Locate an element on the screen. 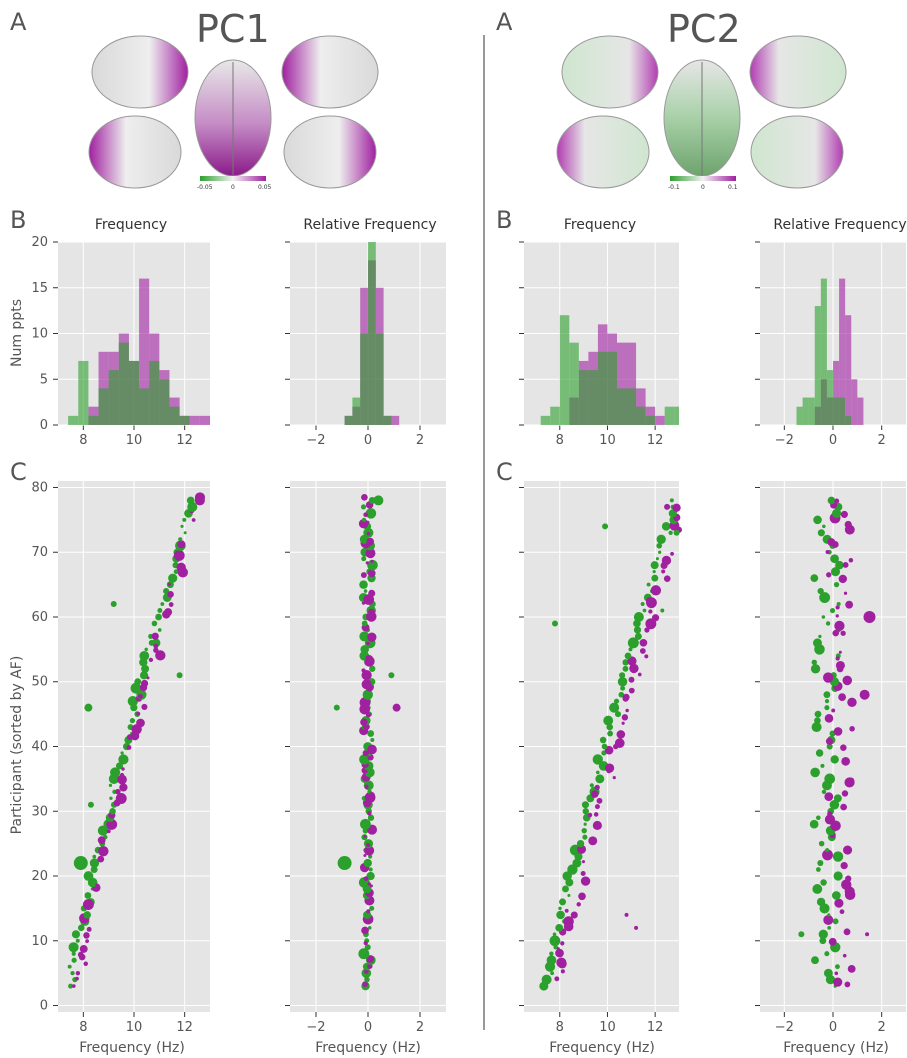  pc2-hist-rel-xtick-label: 2 is located at coordinates (882, 440).